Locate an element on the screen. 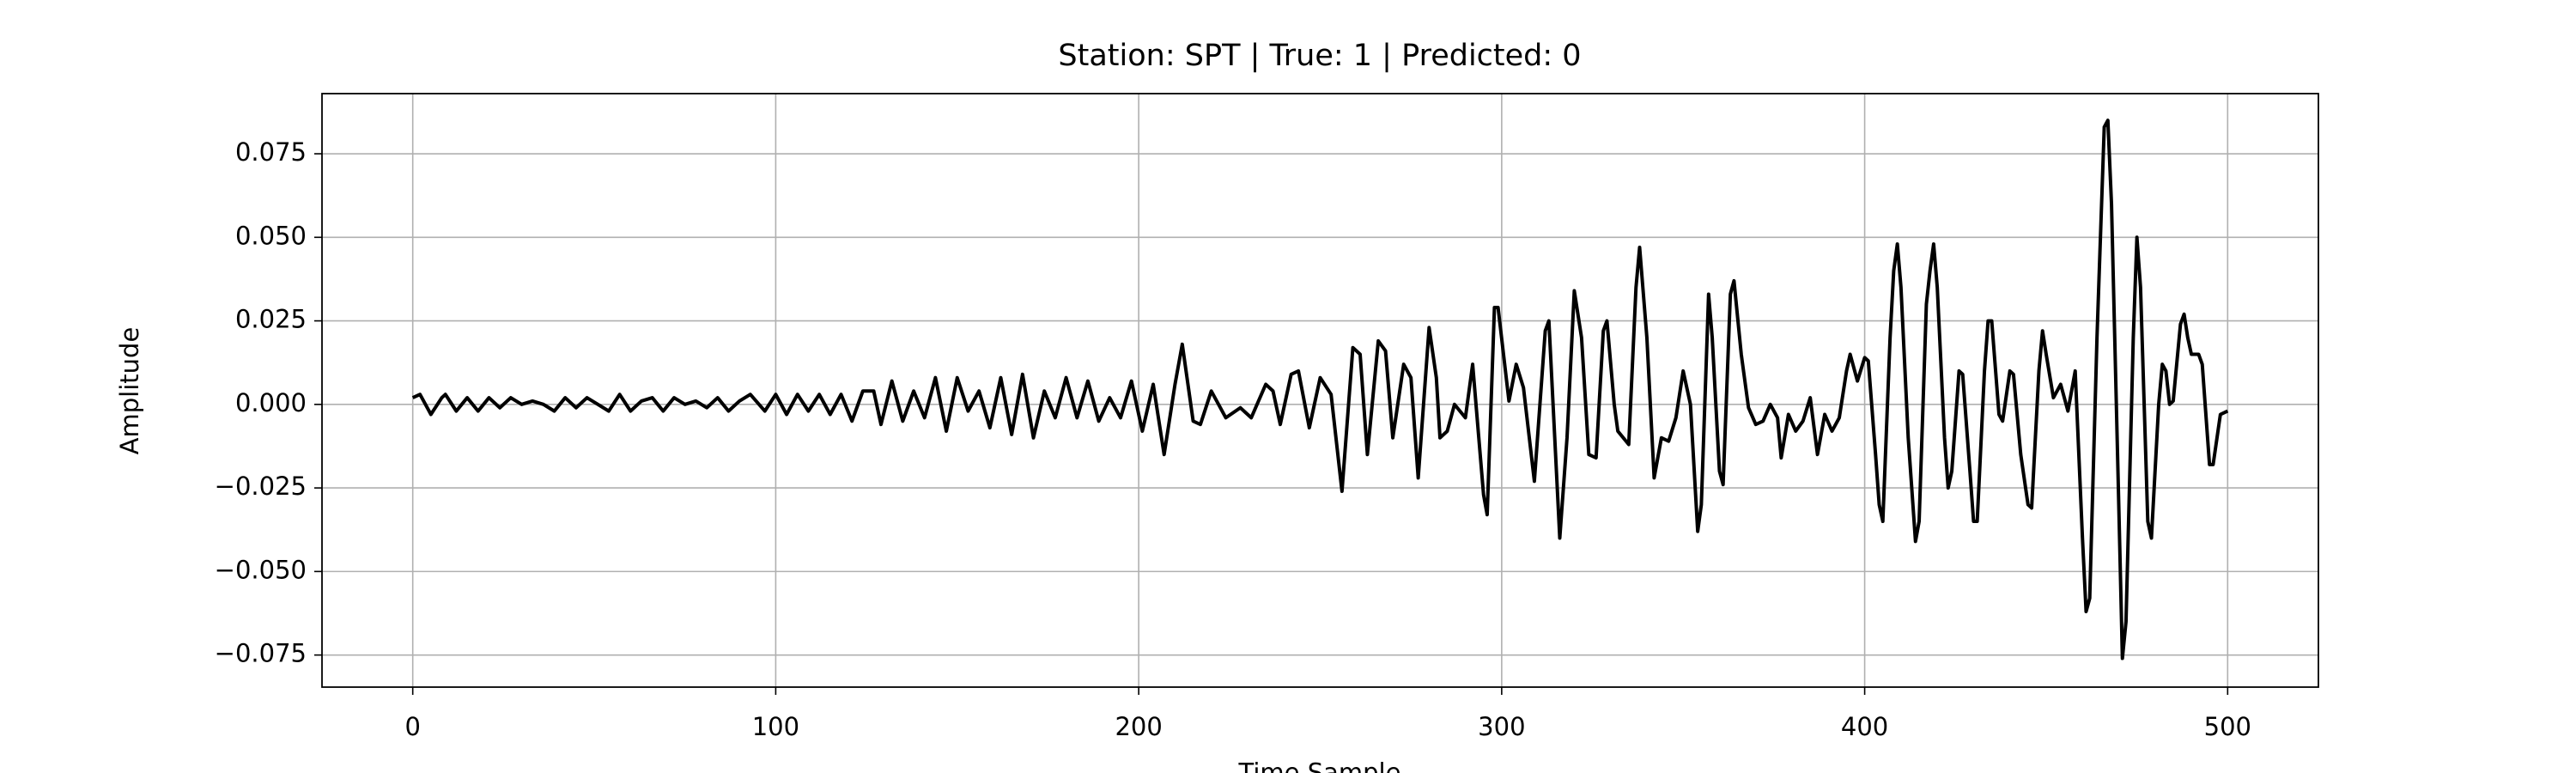  y-tick-label: −0.025 is located at coordinates (261, 487).